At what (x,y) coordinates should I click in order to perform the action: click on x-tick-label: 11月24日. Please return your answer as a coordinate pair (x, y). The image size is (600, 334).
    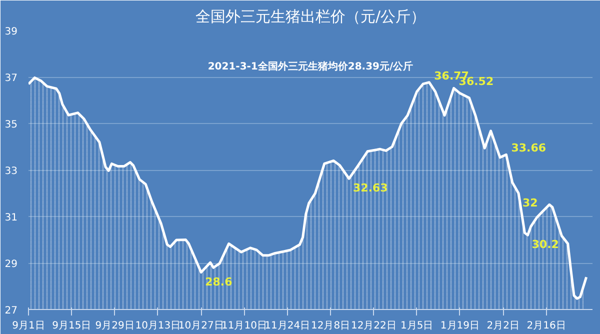
    Looking at the image, I should click on (287, 326).